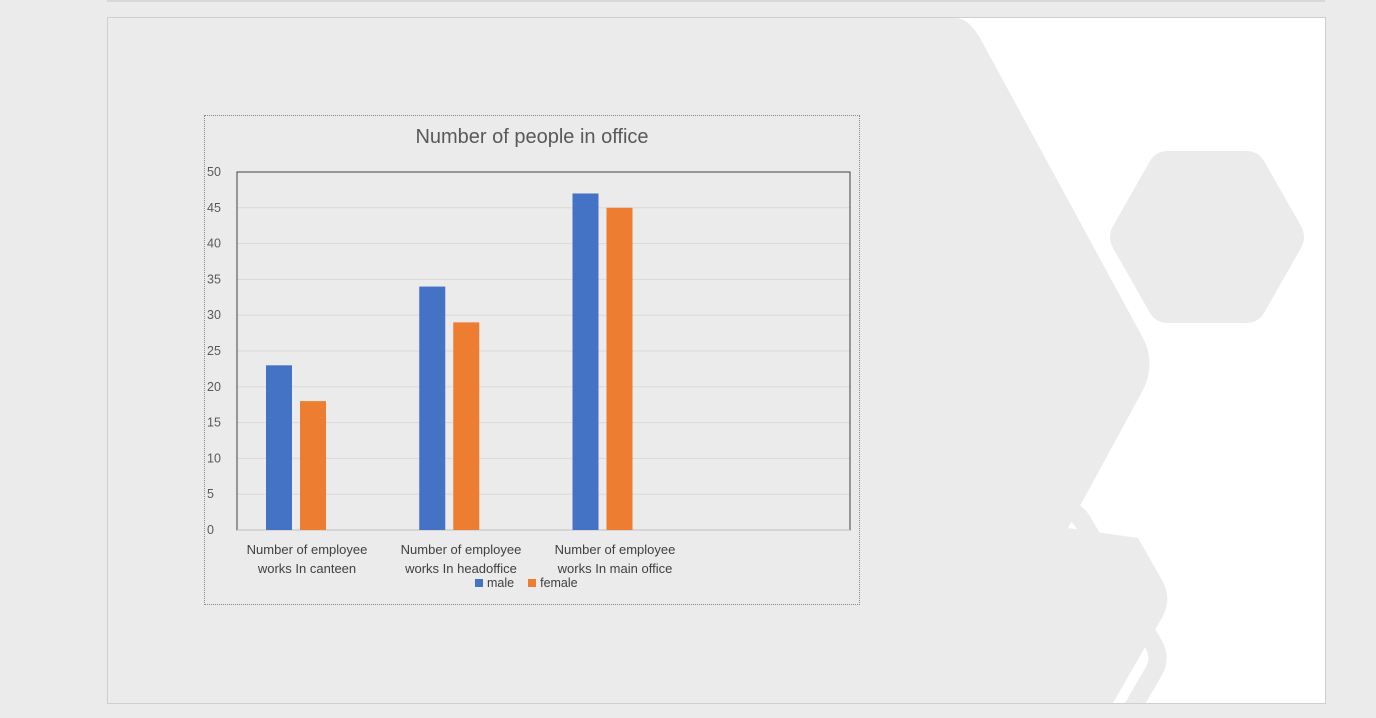 This screenshot has width=1376, height=718. What do you see at coordinates (559, 583) in the screenshot?
I see `legend-label-female: female` at bounding box center [559, 583].